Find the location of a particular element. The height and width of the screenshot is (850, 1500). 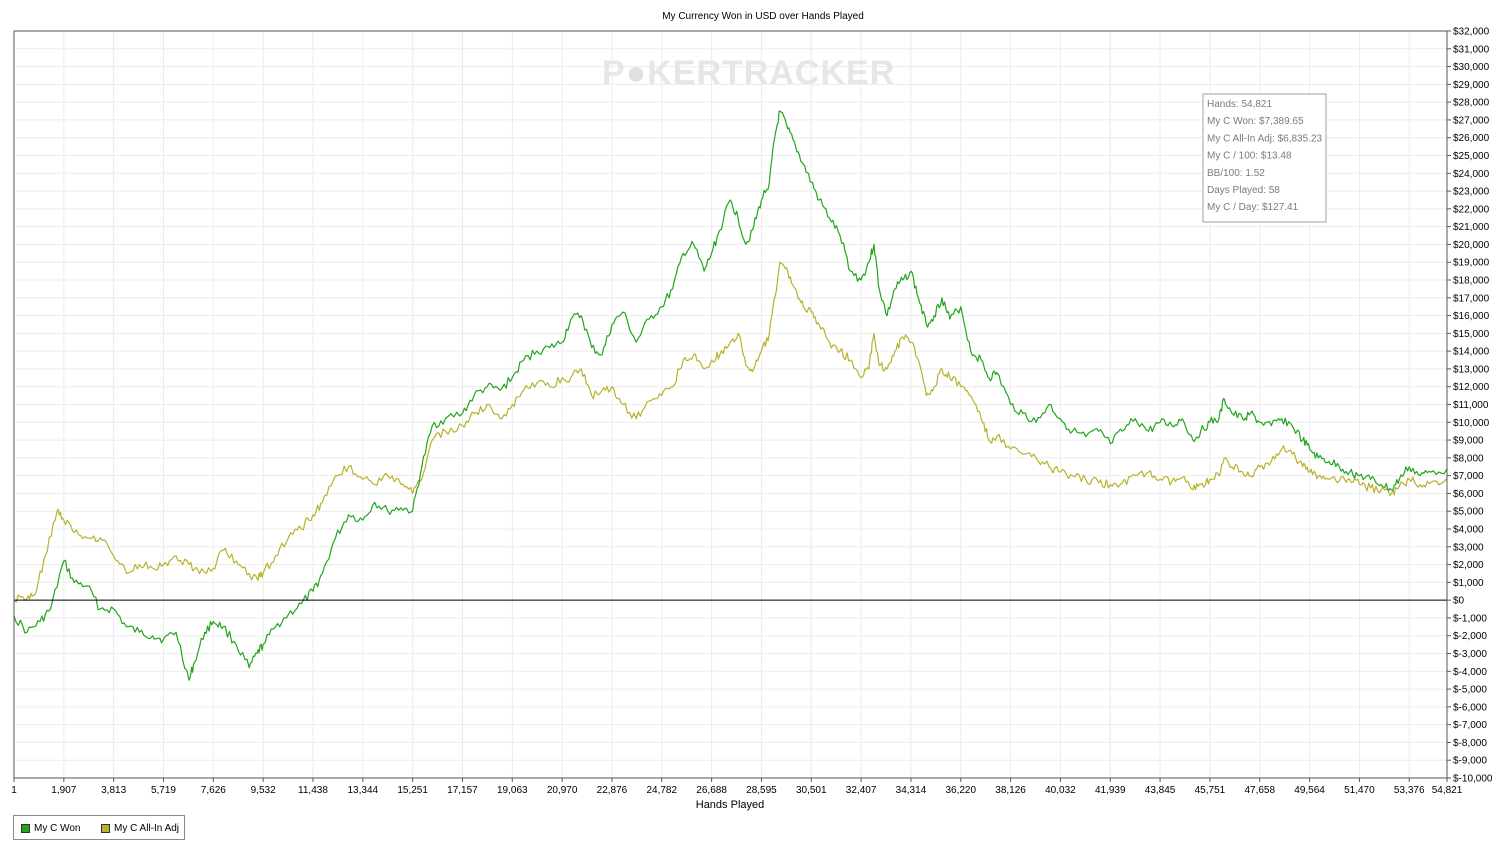

legend-item-won: My C Won is located at coordinates (51, 828).